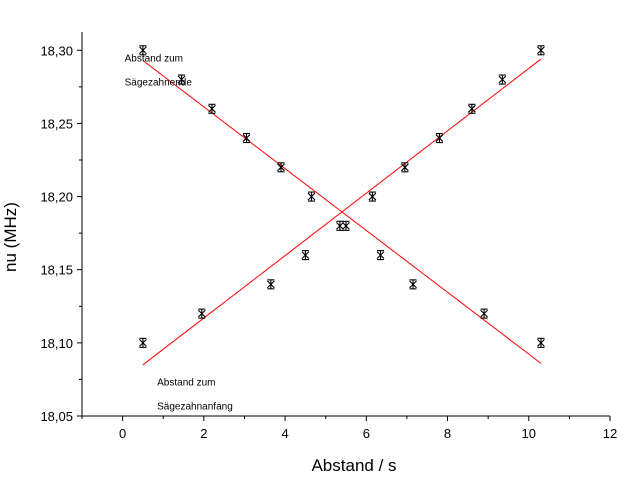  I want to click on y-tick-label: 18,15, so click(56, 270).